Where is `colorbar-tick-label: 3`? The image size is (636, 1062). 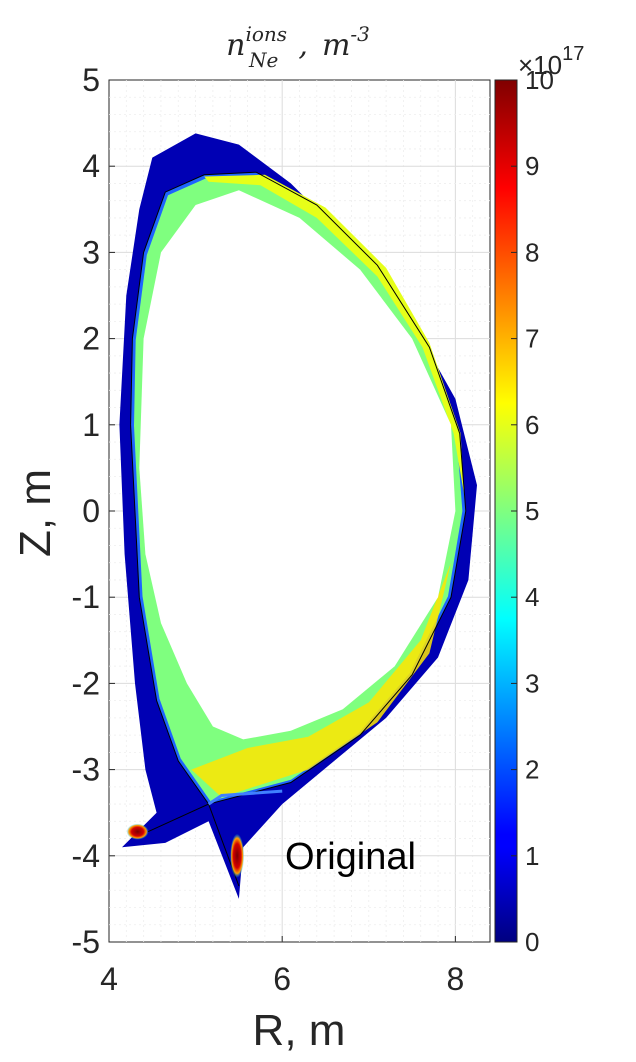 colorbar-tick-label: 3 is located at coordinates (532, 683).